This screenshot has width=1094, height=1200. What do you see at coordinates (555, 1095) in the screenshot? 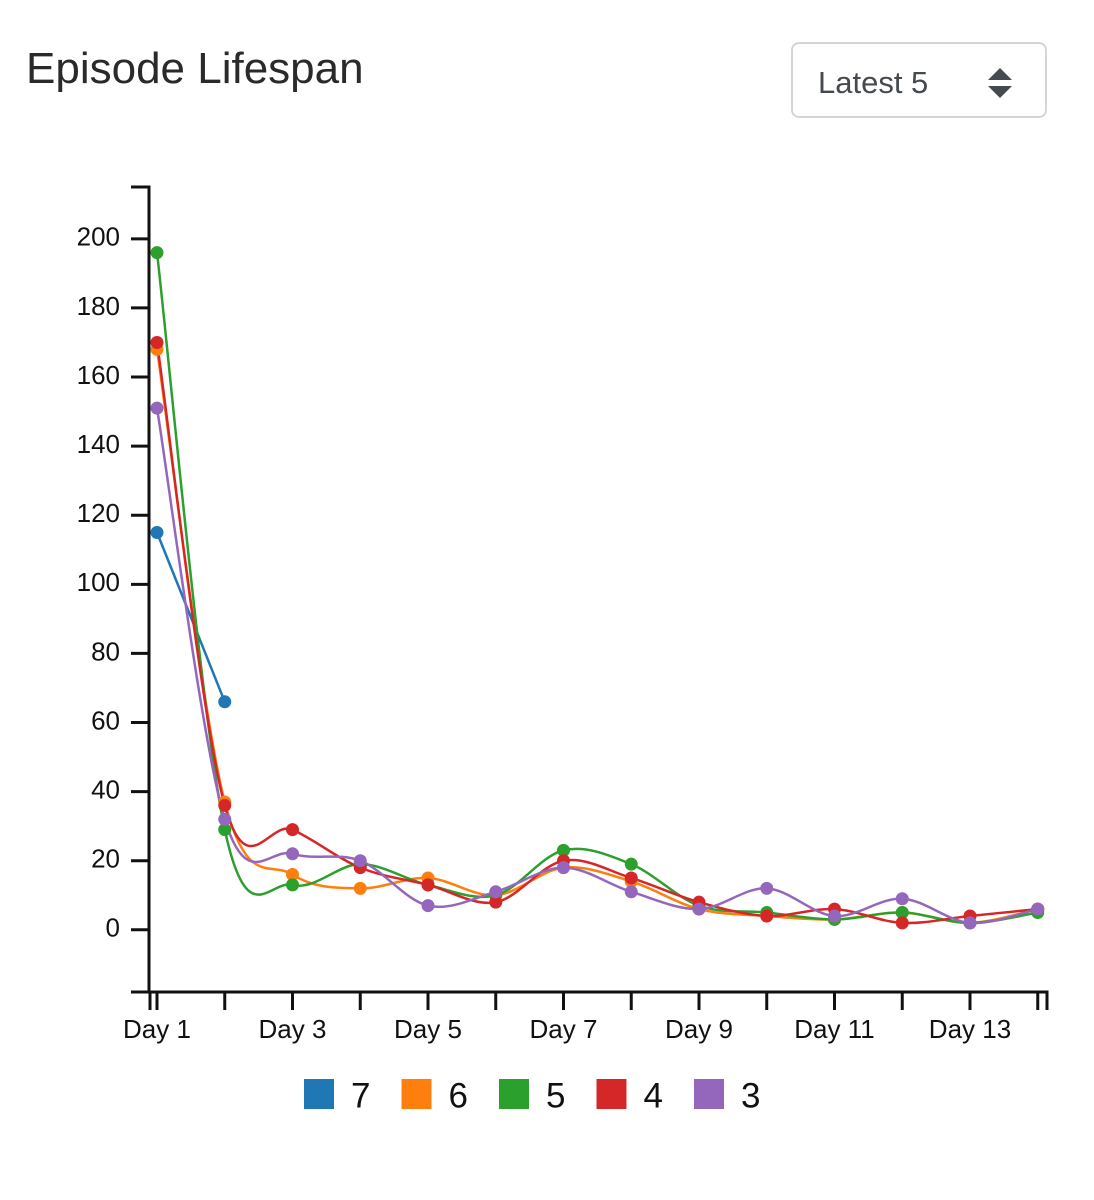
I see `legend-label: 5` at bounding box center [555, 1095].